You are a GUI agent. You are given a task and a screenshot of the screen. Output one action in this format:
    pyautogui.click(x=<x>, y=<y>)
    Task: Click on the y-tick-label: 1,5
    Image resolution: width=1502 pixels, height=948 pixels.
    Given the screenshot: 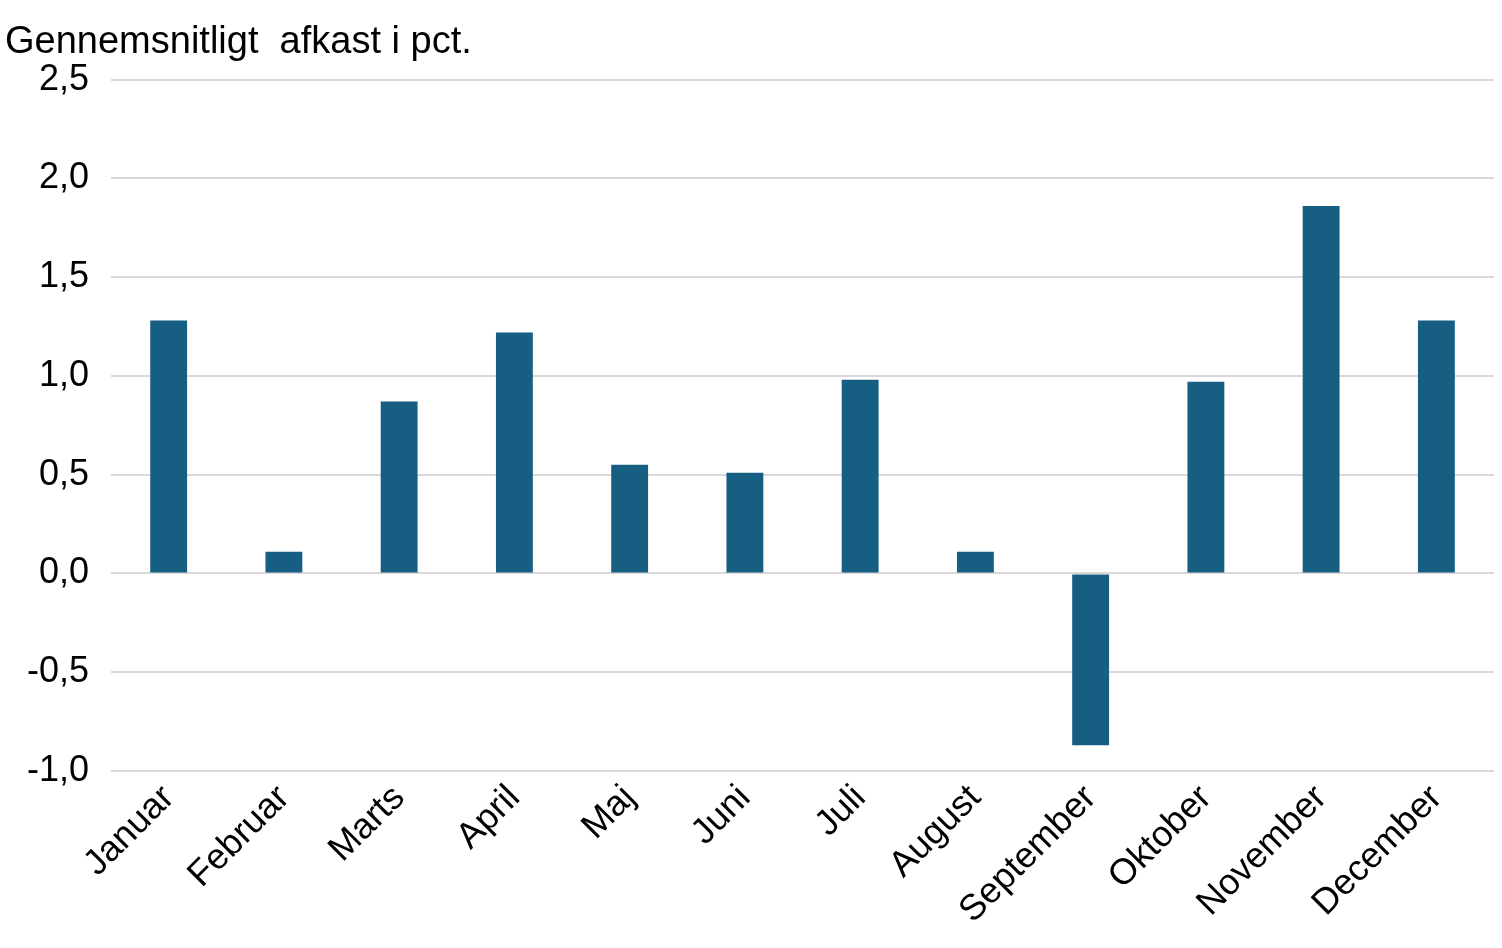 What is the action you would take?
    pyautogui.click(x=64, y=275)
    